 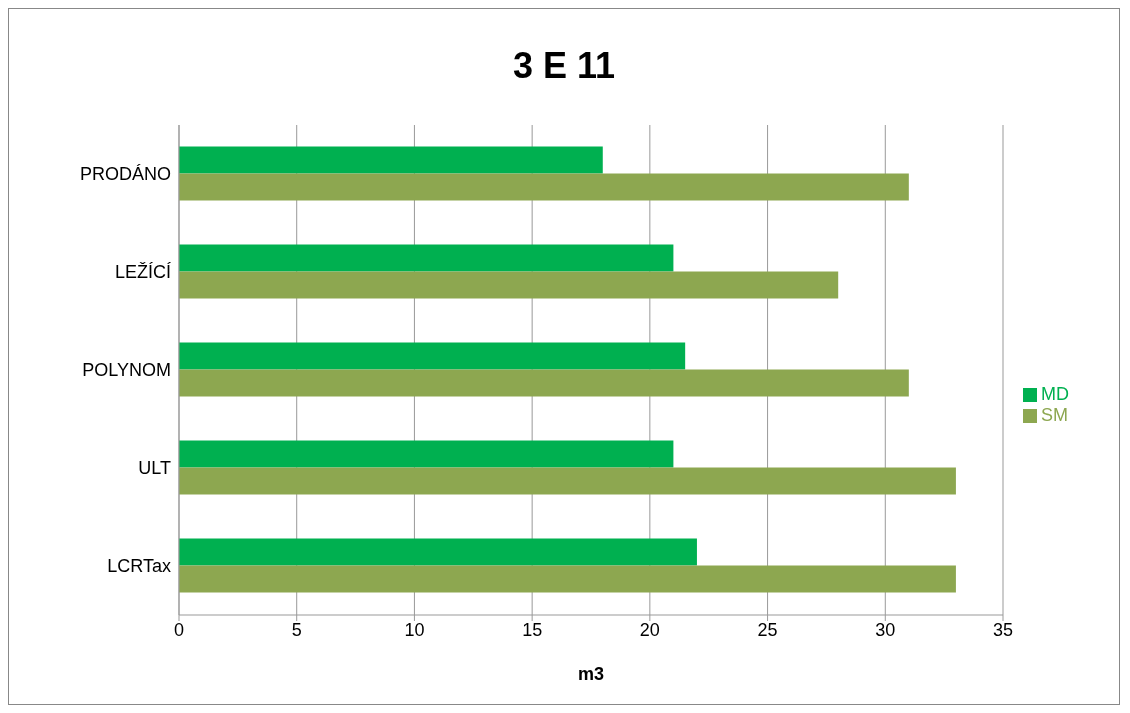 What do you see at coordinates (296, 629) in the screenshot?
I see `x-tick-label: 5` at bounding box center [296, 629].